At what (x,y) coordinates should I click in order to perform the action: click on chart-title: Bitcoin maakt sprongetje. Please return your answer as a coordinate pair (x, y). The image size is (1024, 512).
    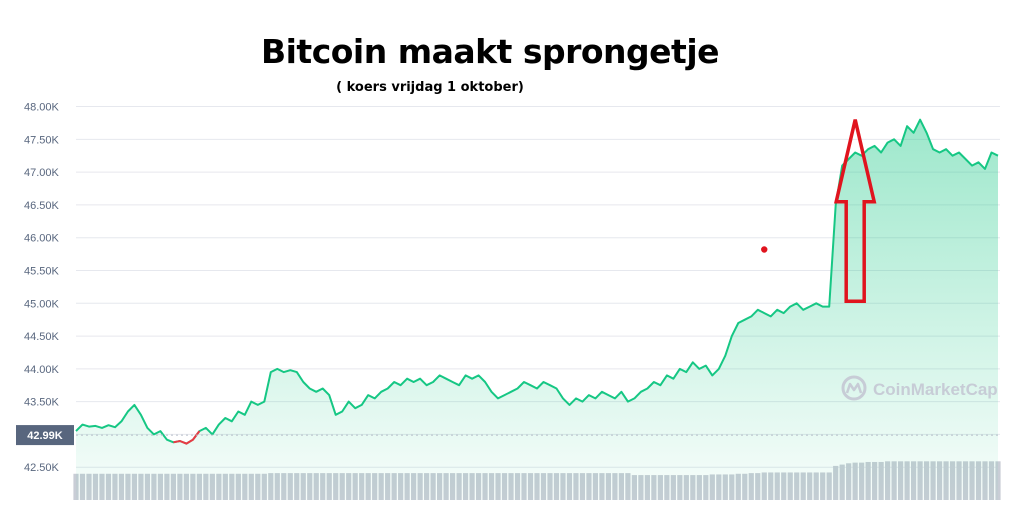
    Looking at the image, I should click on (490, 51).